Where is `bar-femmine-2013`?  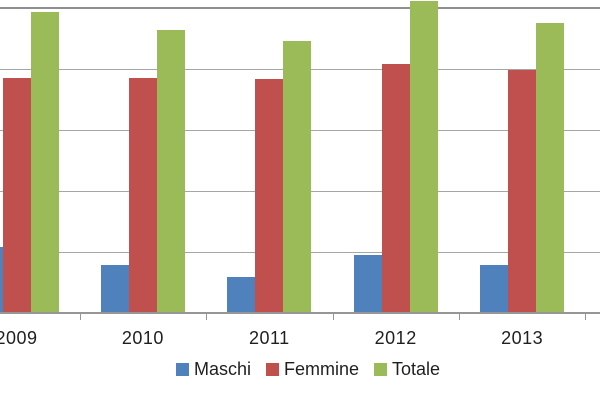 bar-femmine-2013 is located at coordinates (522, 191).